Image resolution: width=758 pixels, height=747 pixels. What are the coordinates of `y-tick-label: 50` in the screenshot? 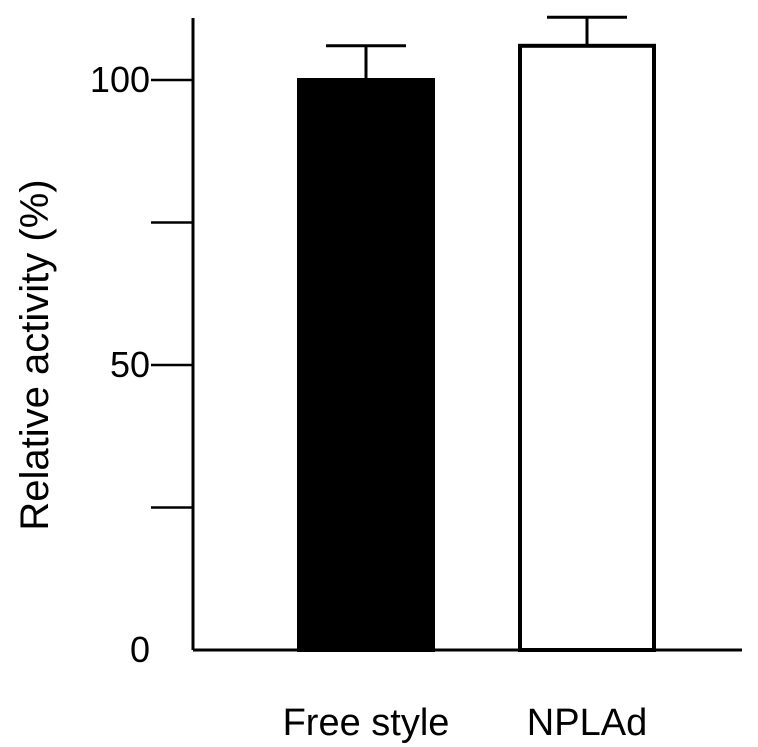 It's located at (130, 364).